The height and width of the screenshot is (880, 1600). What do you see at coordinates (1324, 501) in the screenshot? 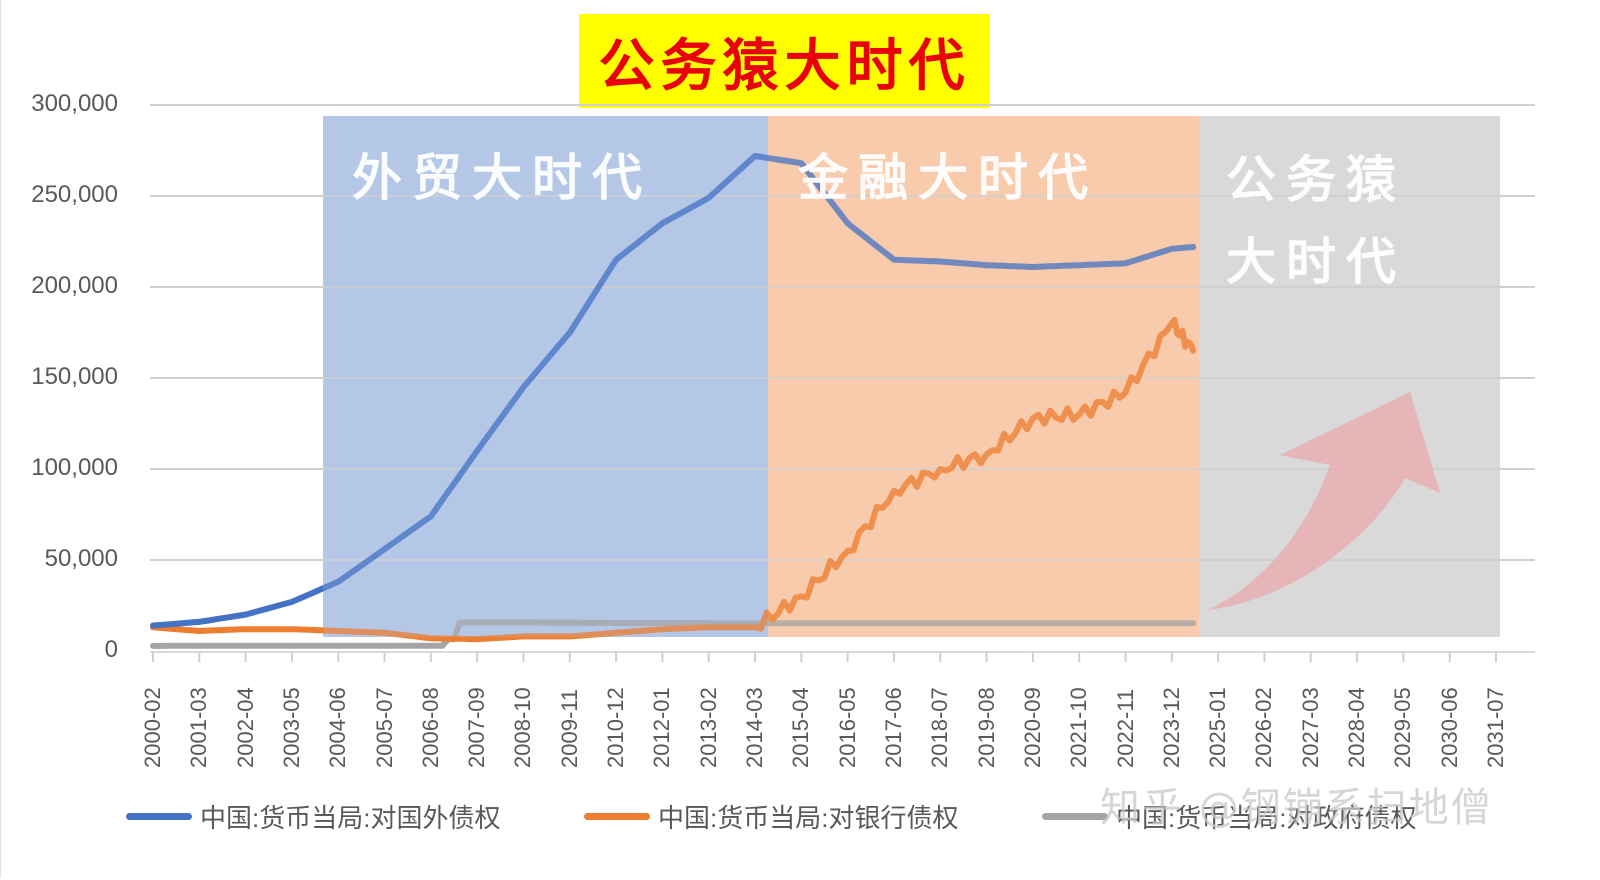
I see `upward-arrow-icon` at bounding box center [1324, 501].